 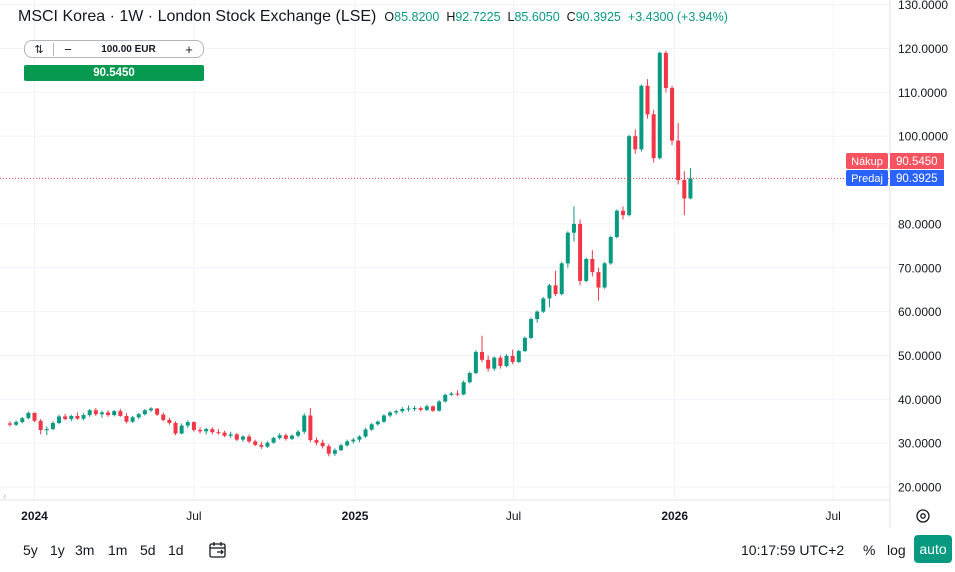 I want to click on y-tick-label: 80.0000, so click(x=920, y=224).